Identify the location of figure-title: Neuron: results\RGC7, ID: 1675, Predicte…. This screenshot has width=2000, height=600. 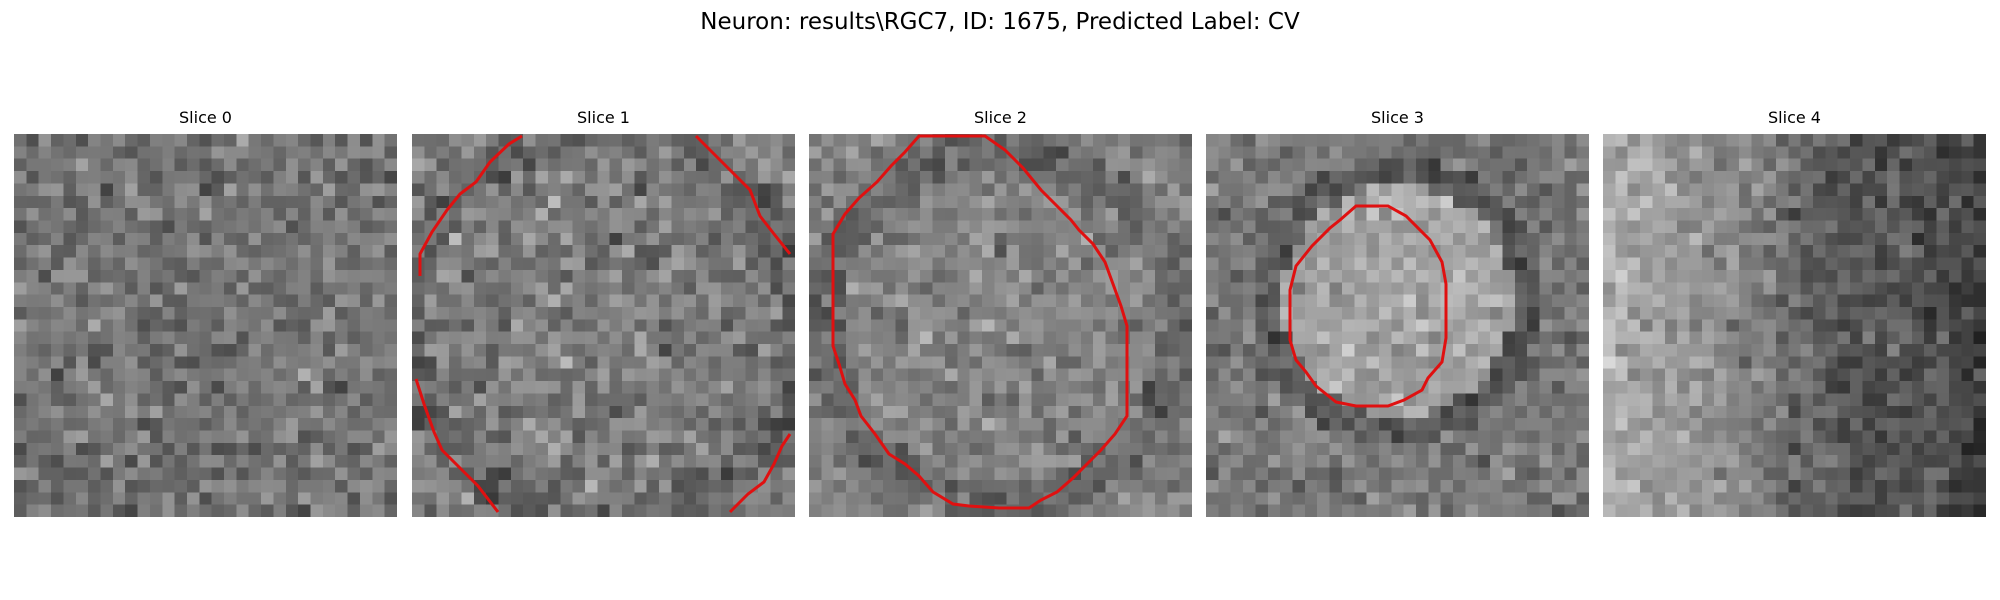
(1000, 22).